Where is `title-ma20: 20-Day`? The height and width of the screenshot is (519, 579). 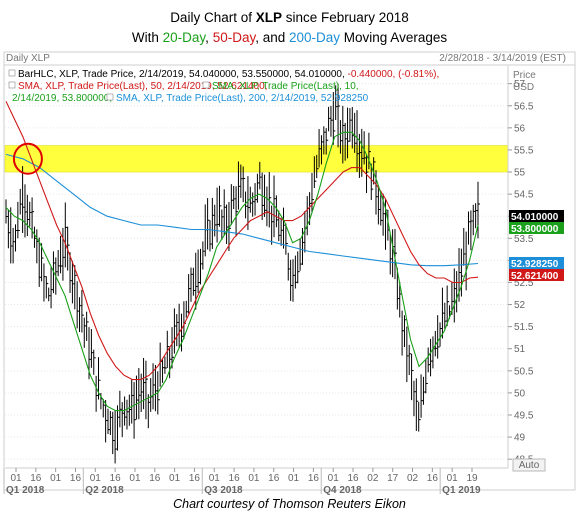 title-ma20: 20-Day is located at coordinates (184, 37).